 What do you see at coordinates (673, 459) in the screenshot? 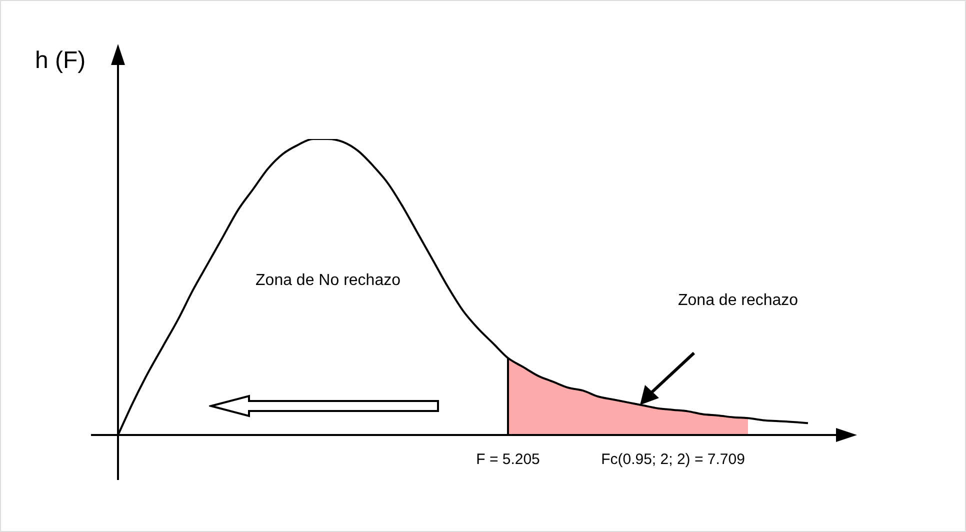
I see `x-tick-label: Fc(0.95; 2; 2) = 7.709` at bounding box center [673, 459].